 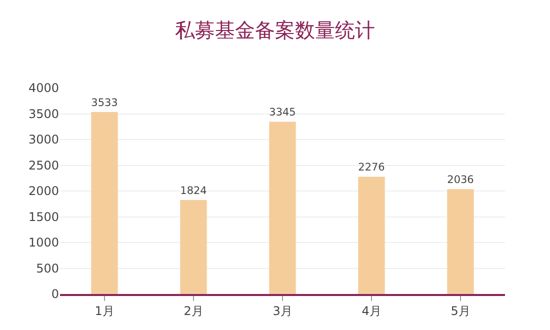 I want to click on y-tick-label: 2500, so click(x=43, y=165).